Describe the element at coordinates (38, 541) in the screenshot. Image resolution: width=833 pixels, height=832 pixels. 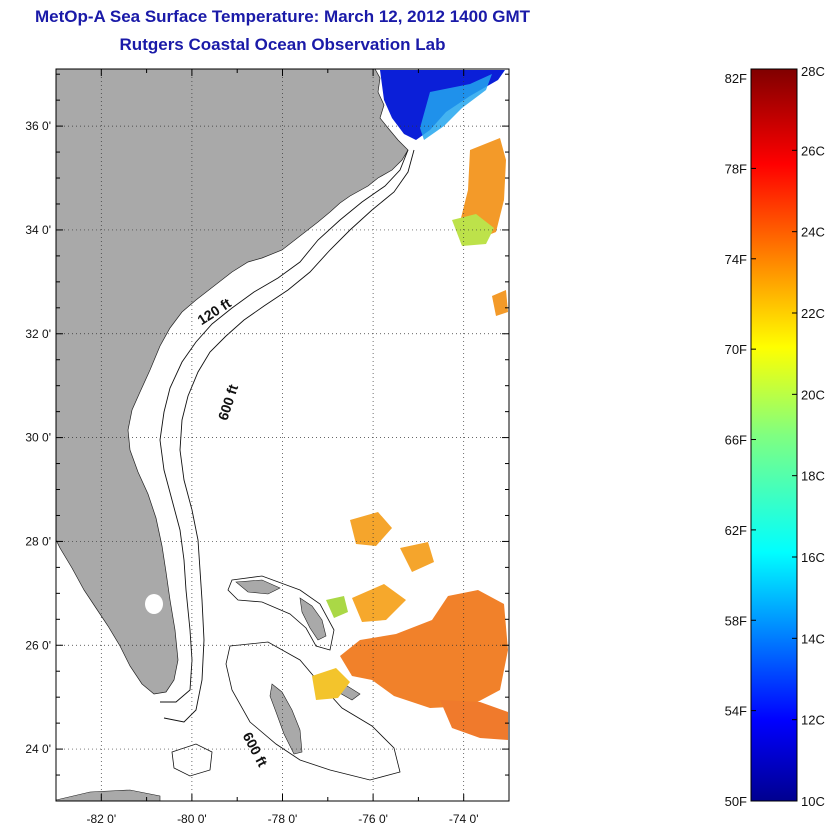
I see `lat-tick-label: 28 0'` at that location.